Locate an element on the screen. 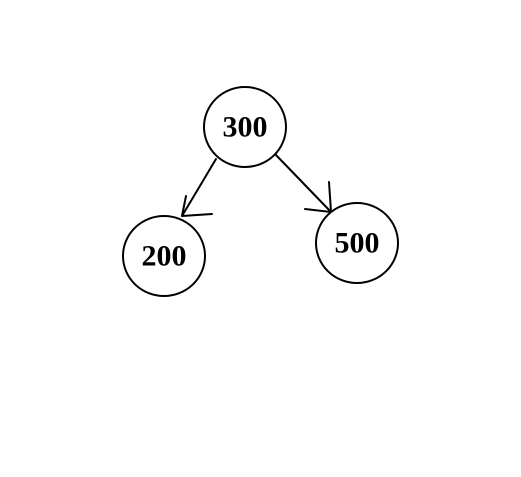 This screenshot has width=521, height=477. node-right-child: 500 is located at coordinates (357, 243).